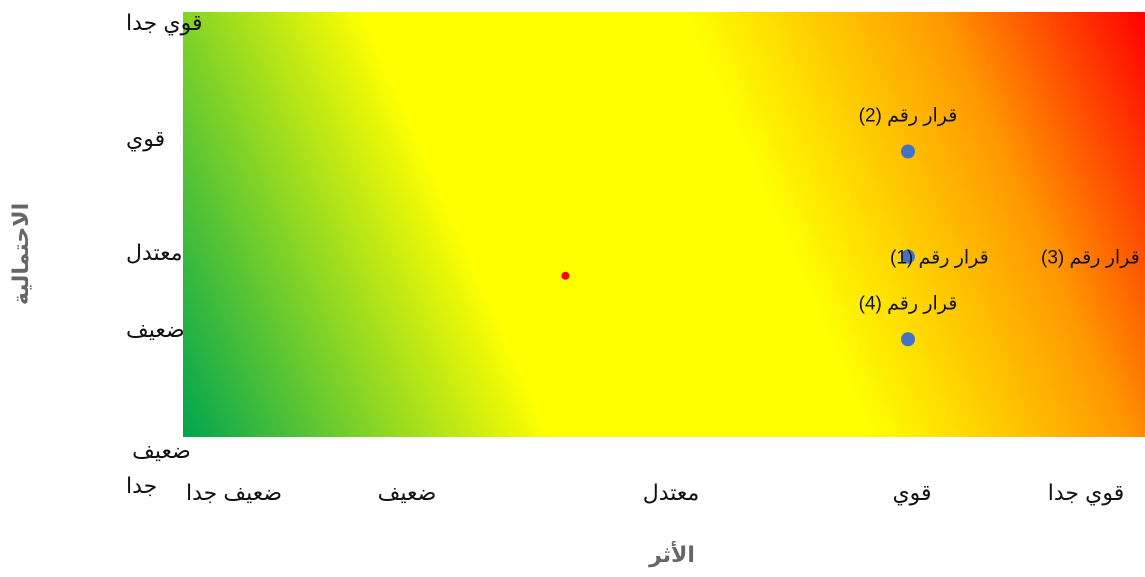  Describe the element at coordinates (671, 554) in the screenshot. I see `x-axis-title: الأثر` at that location.